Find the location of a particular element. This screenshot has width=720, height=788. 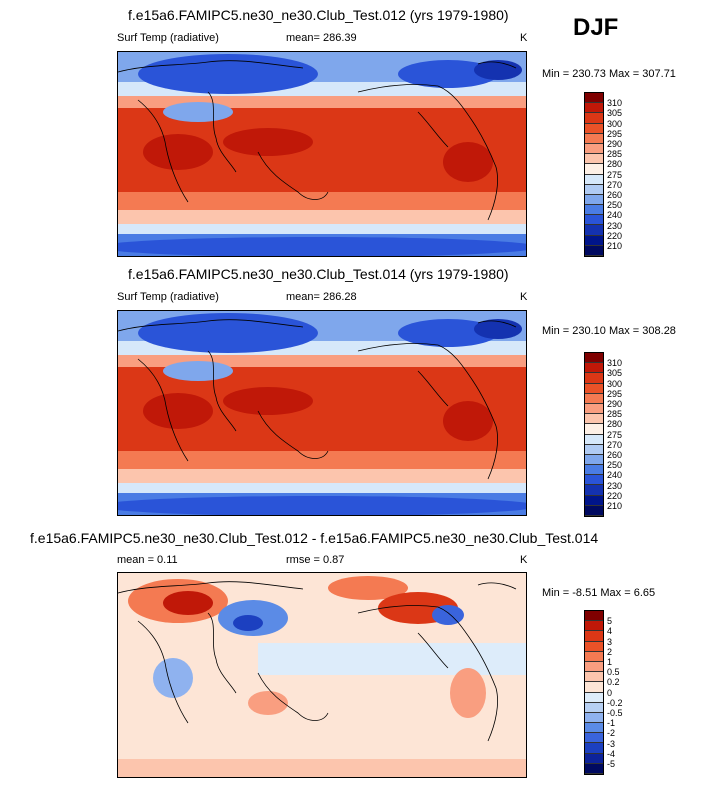

panel2-units-label: K is located at coordinates (524, 297).